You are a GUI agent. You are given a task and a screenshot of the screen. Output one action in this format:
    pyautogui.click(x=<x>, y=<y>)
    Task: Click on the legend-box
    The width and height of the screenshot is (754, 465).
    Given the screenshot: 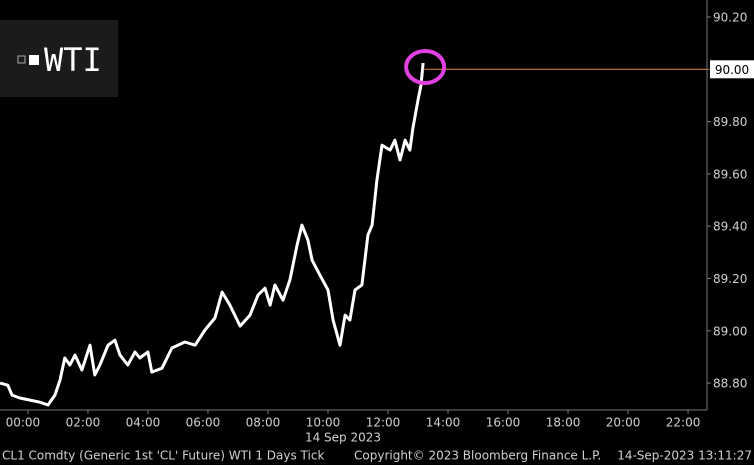 What is the action you would take?
    pyautogui.click(x=59, y=58)
    